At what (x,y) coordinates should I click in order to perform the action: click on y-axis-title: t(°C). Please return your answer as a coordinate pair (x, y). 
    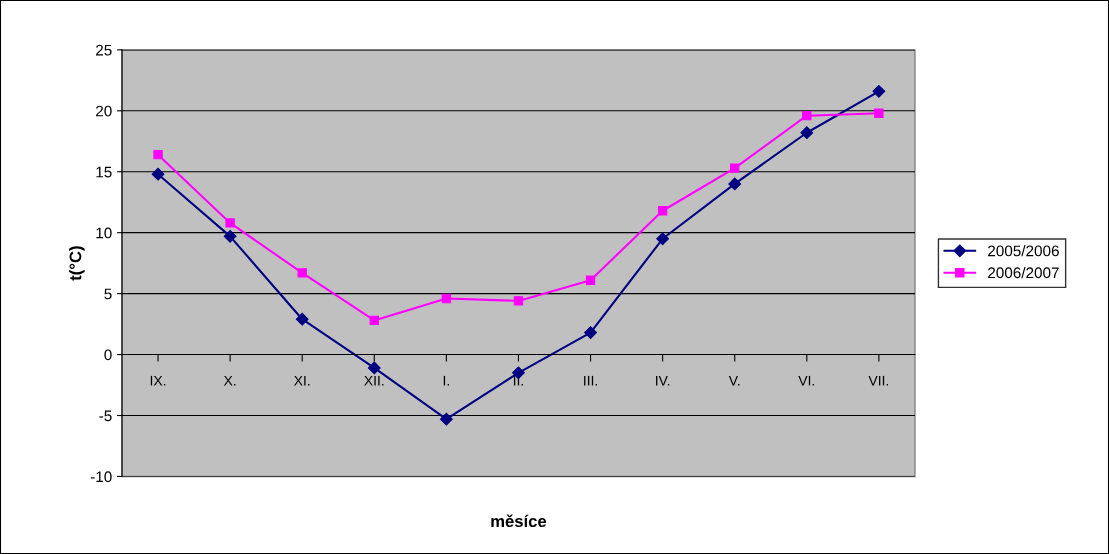
    Looking at the image, I should click on (77, 263).